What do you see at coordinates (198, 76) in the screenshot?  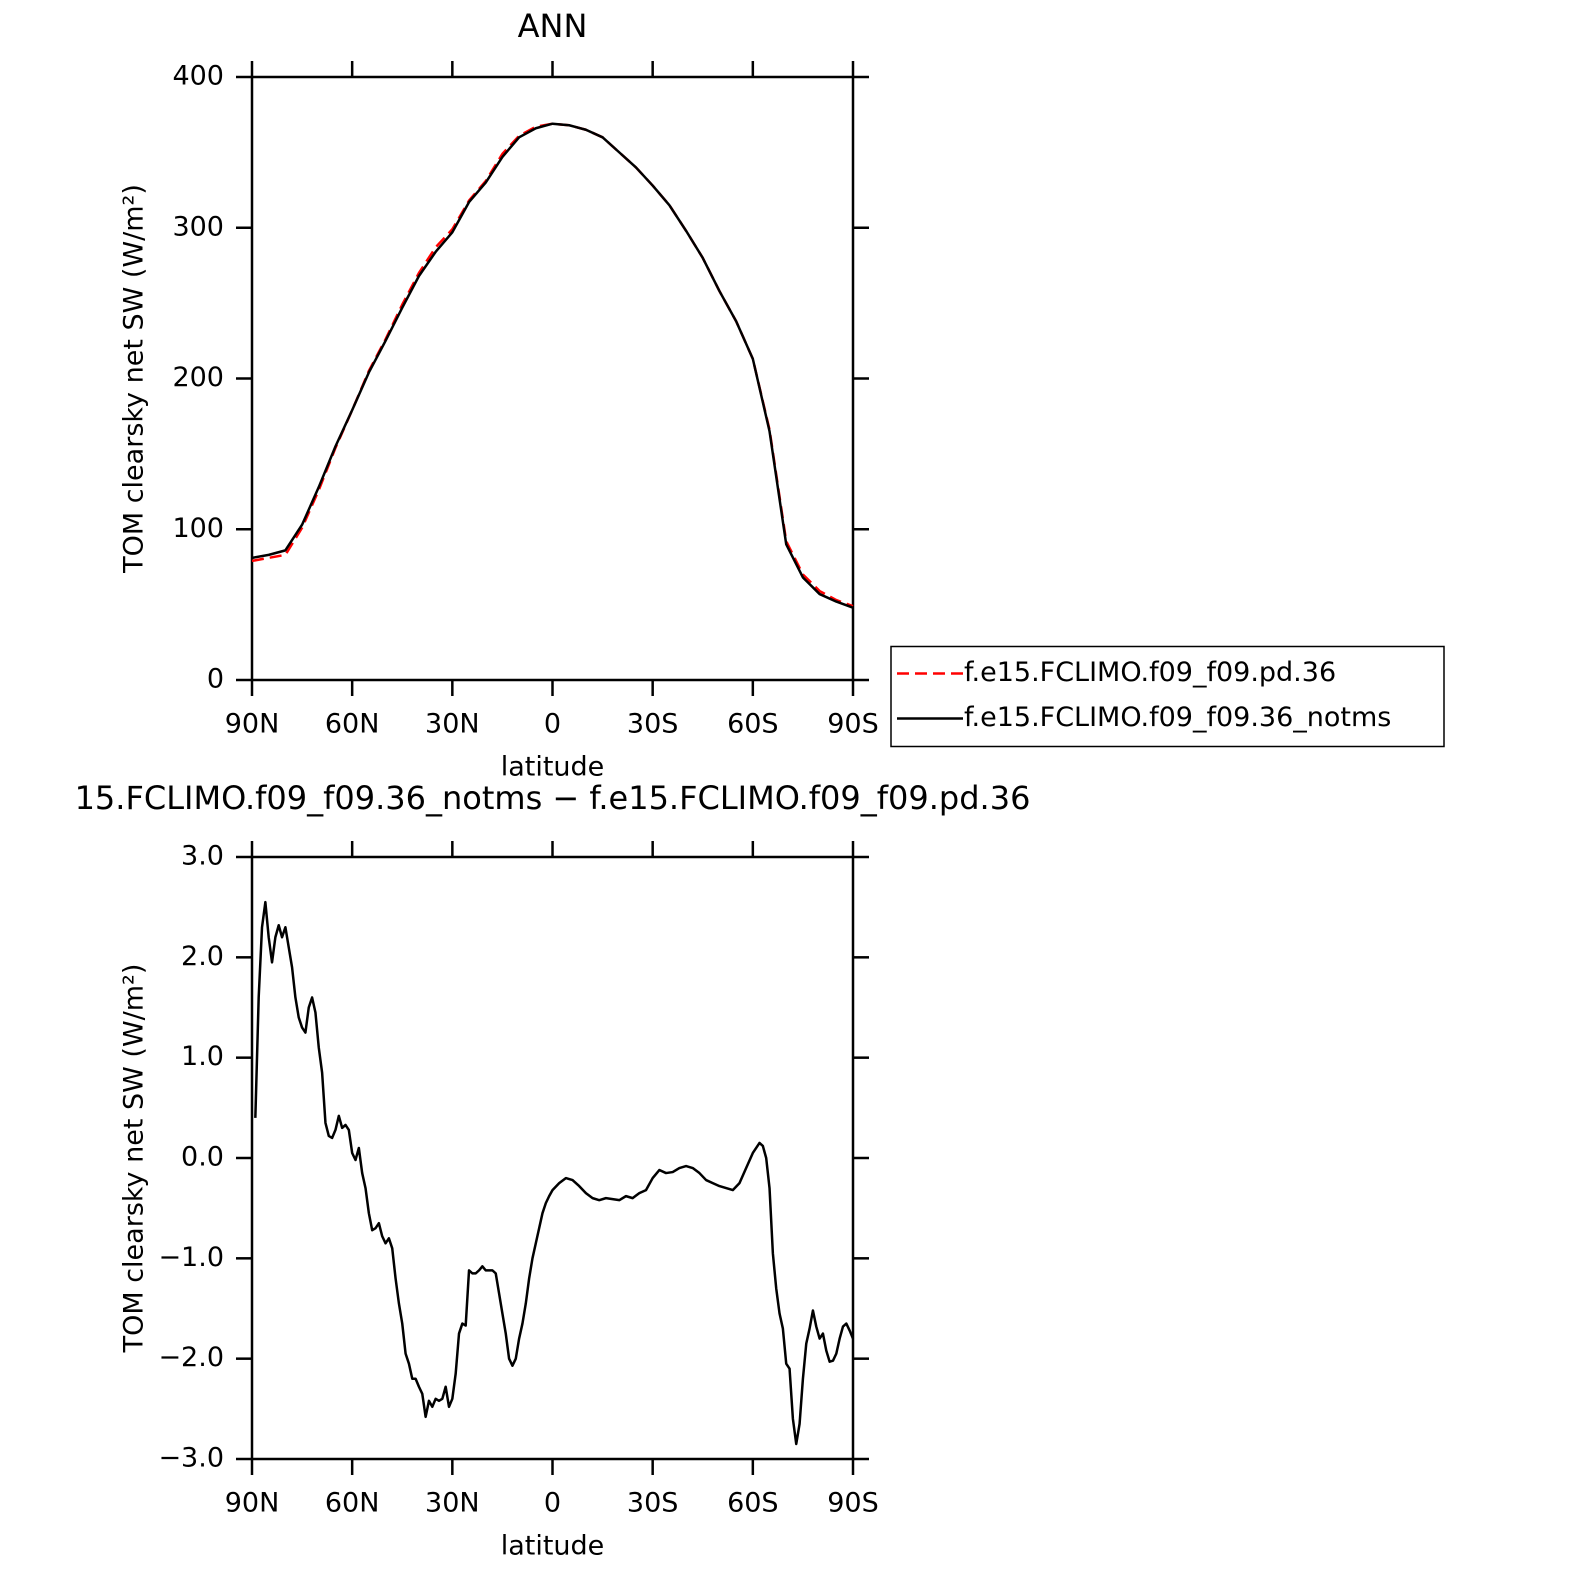 I see `y-tick-label: 400` at bounding box center [198, 76].